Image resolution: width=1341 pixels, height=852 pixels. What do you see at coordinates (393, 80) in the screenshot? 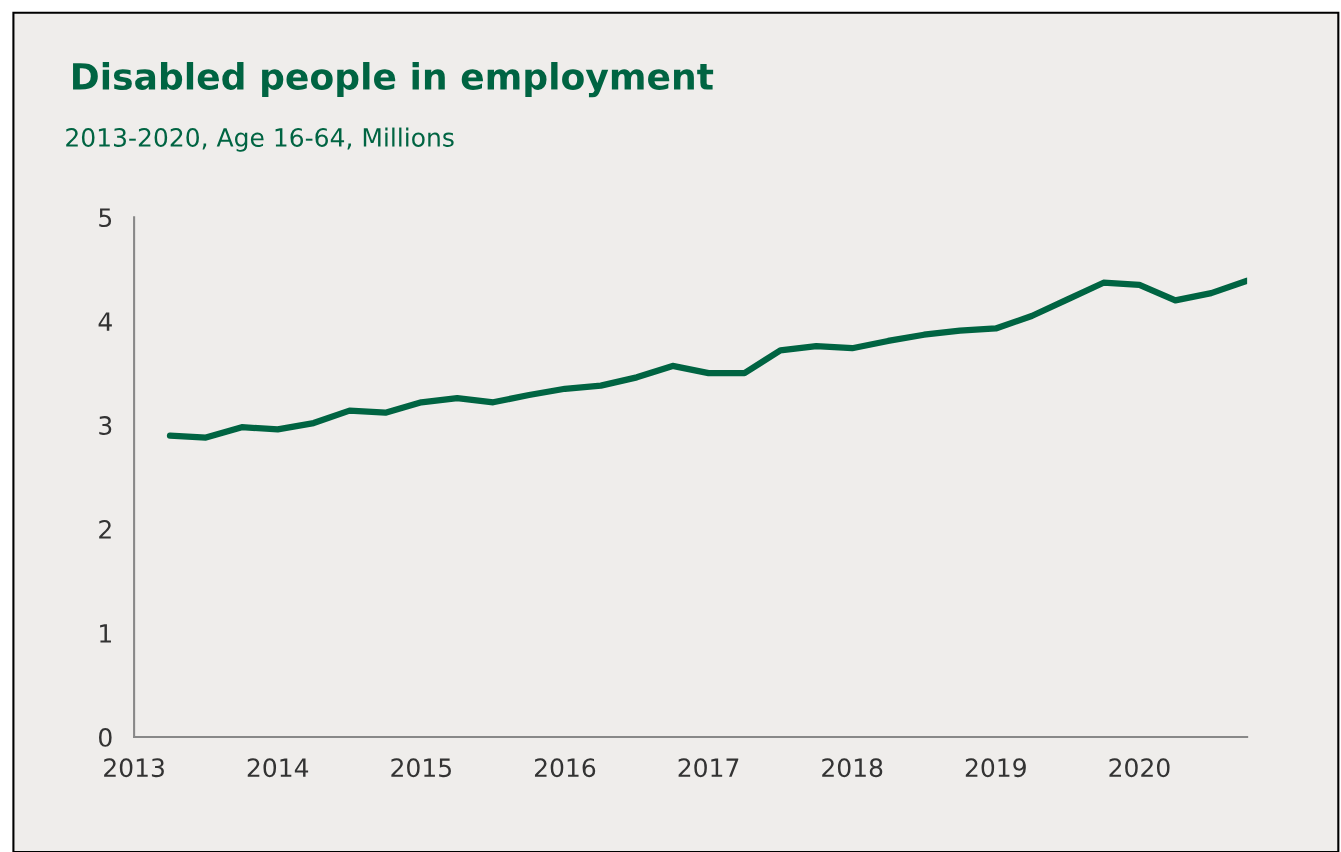
I see `chart-title: Disabled people in employment` at bounding box center [393, 80].